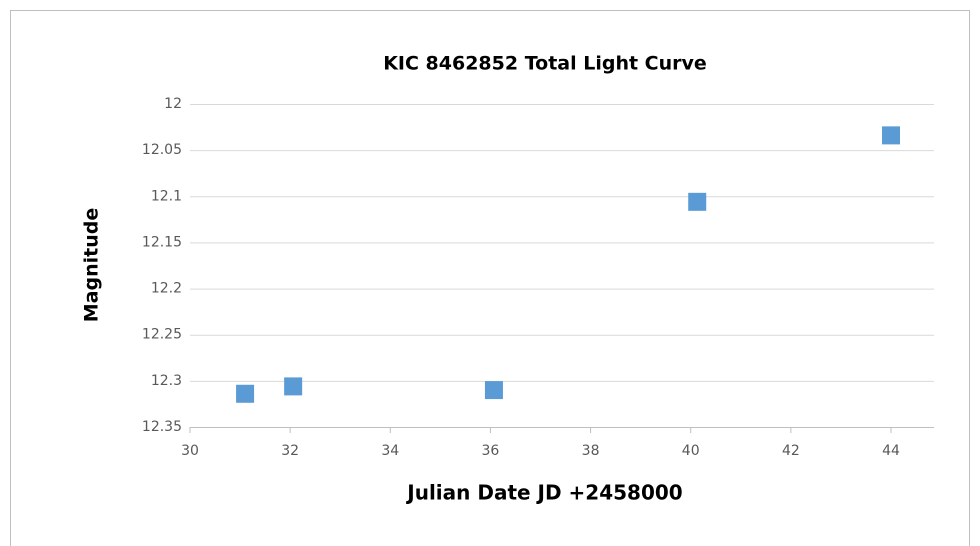 The image size is (980, 546). Describe the element at coordinates (791, 451) in the screenshot. I see `x-tick-label: 42` at that location.